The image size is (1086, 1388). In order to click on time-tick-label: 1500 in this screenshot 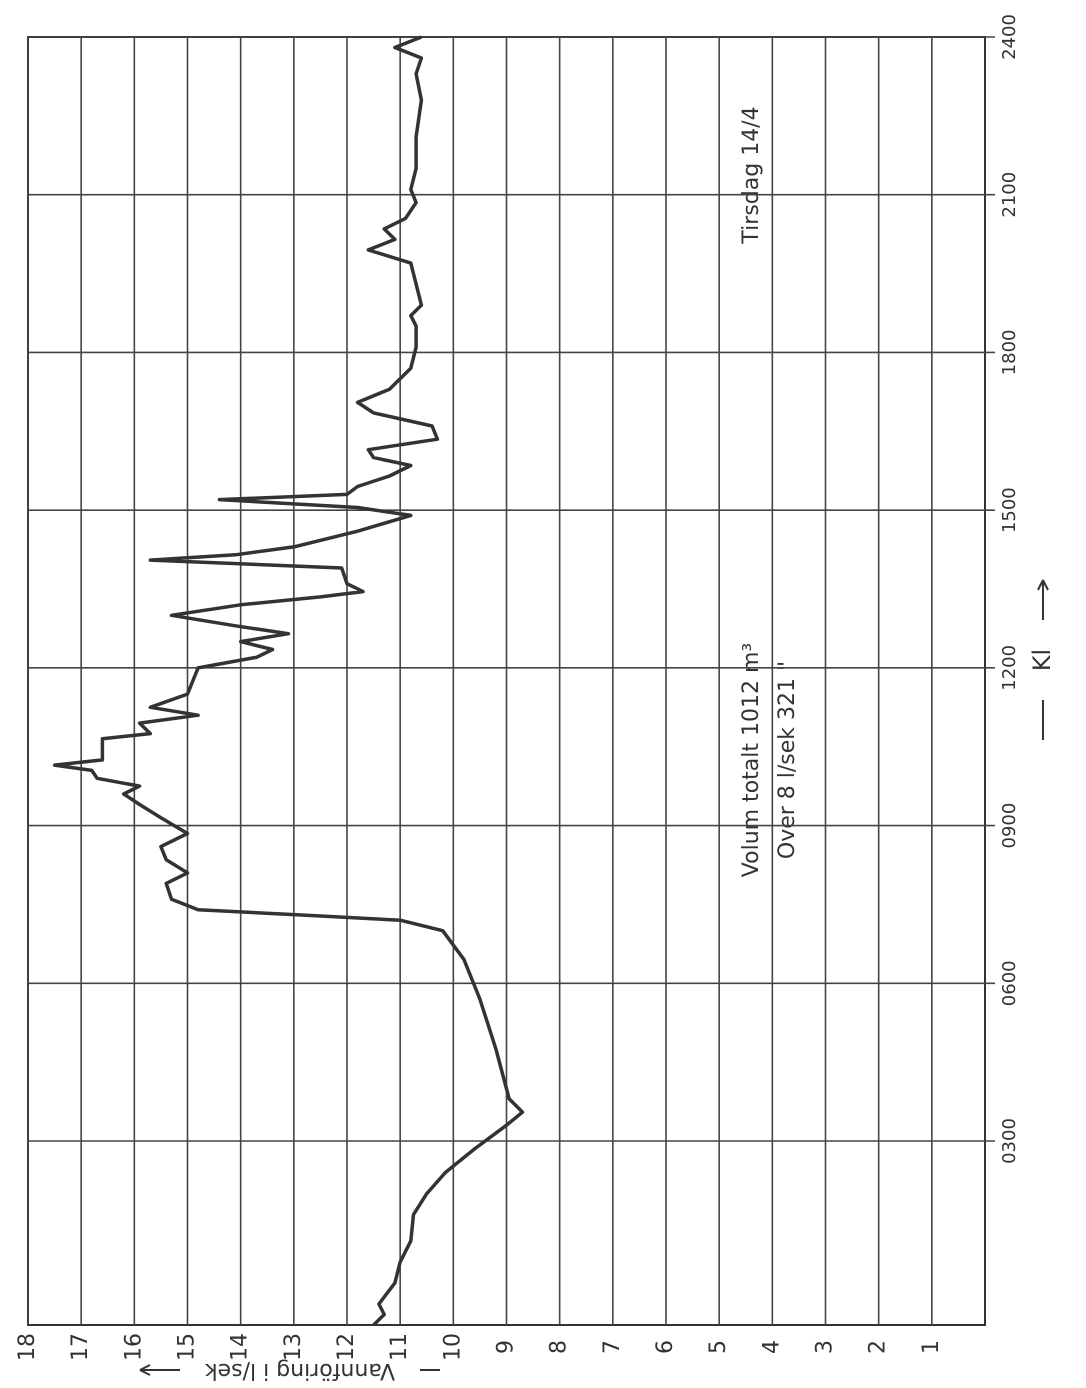, I will do `click(1009, 510)`.